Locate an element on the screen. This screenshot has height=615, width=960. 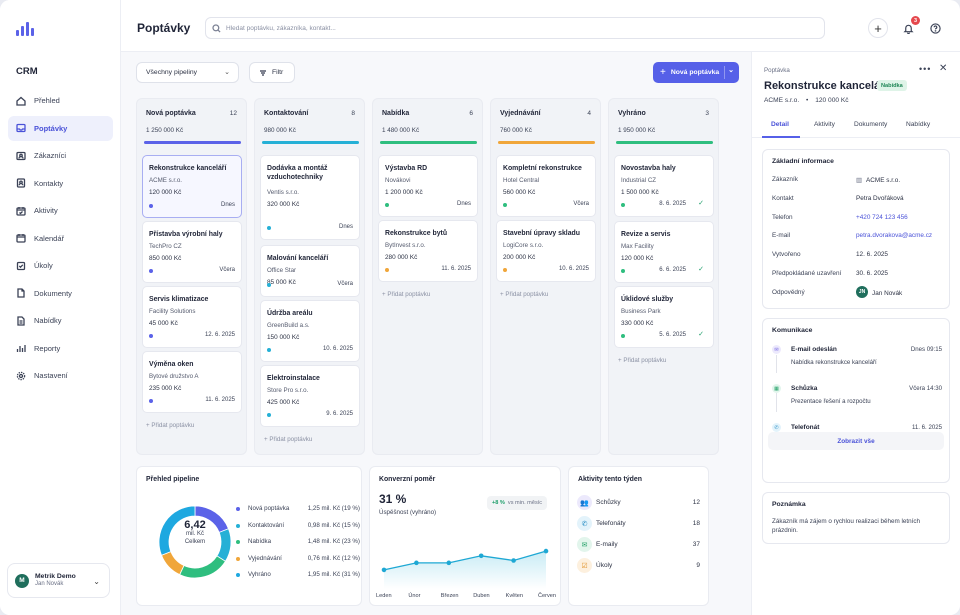
notification-badge: 3 is located at coordinates (915, 20).